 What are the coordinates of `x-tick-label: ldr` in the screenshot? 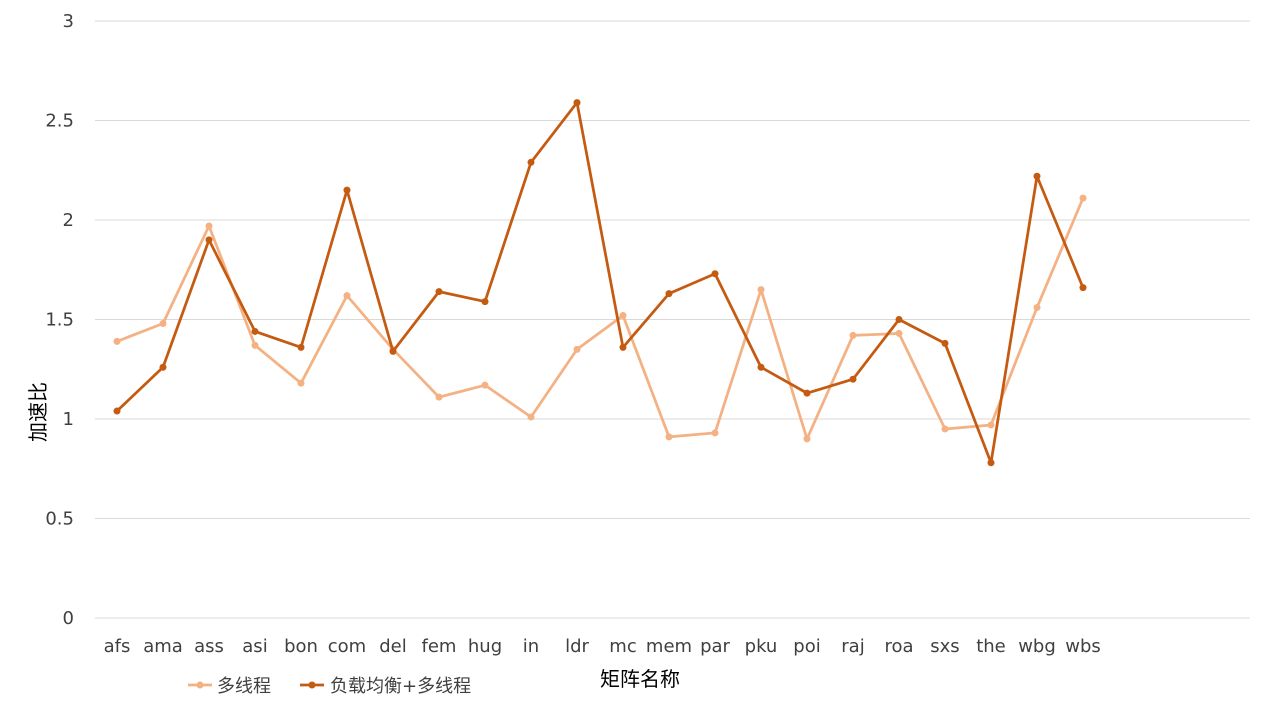 It's located at (577, 646).